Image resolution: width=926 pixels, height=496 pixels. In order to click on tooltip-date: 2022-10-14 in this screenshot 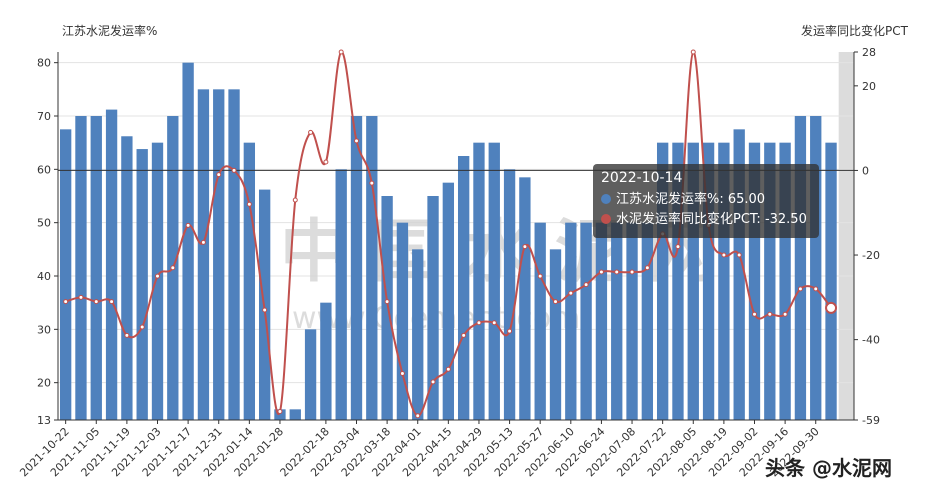, I will do `click(642, 178)`.